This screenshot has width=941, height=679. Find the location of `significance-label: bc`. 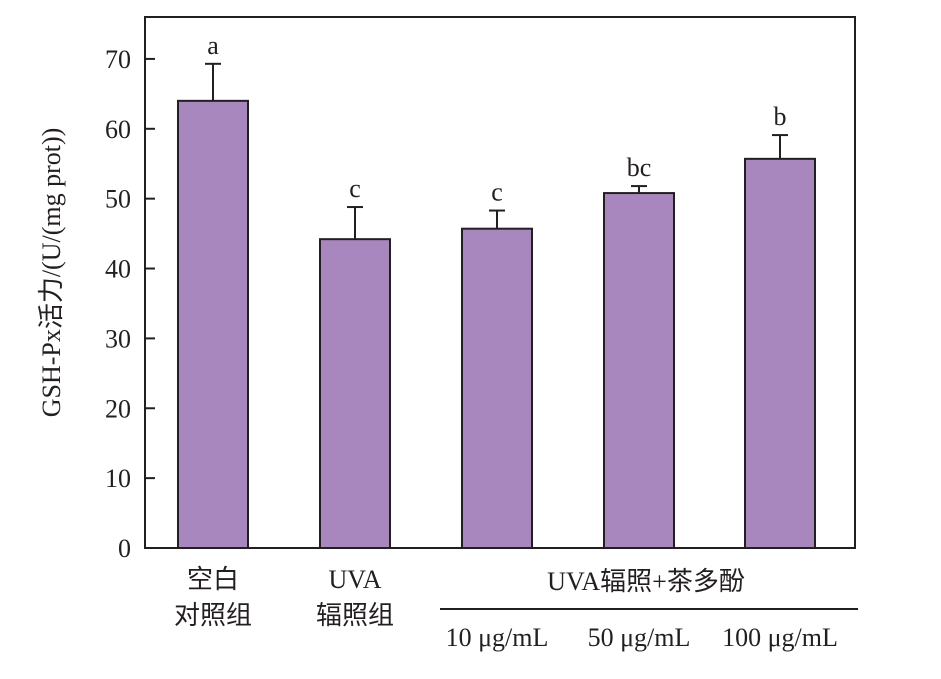

significance-label: bc is located at coordinates (639, 167).